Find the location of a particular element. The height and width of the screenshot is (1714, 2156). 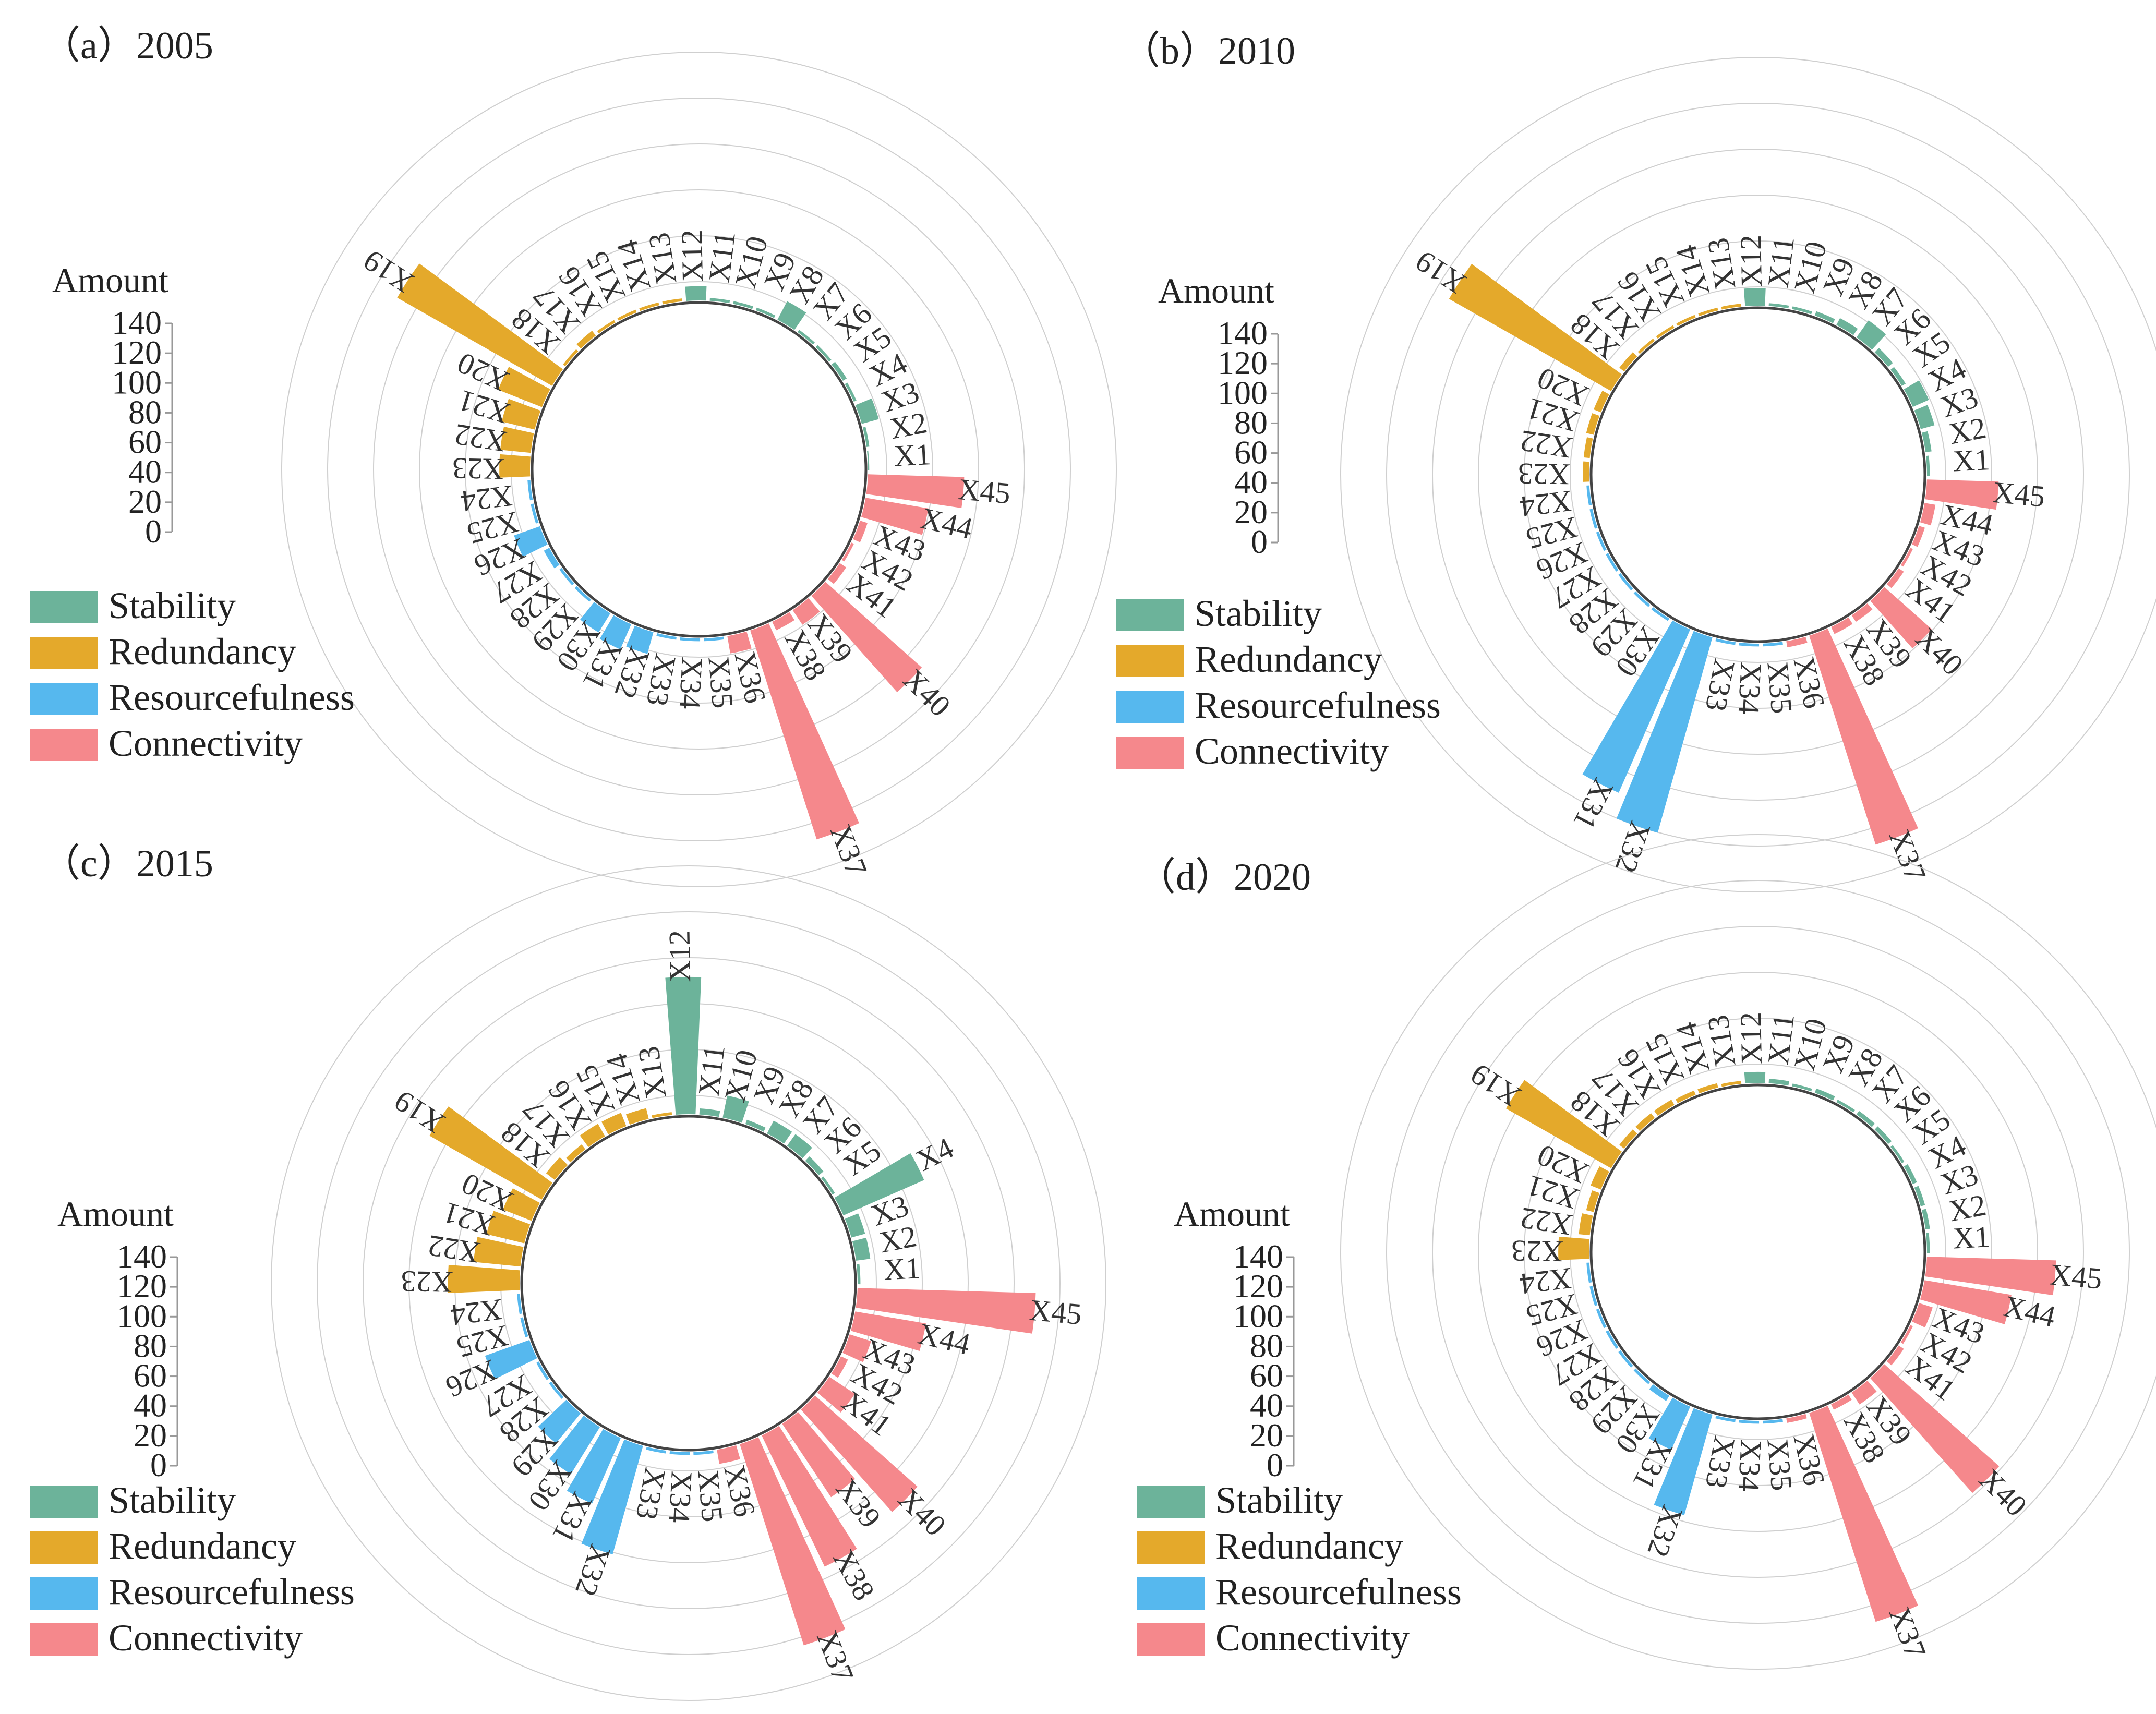

label-x45: X45 is located at coordinates (2076, 1276).